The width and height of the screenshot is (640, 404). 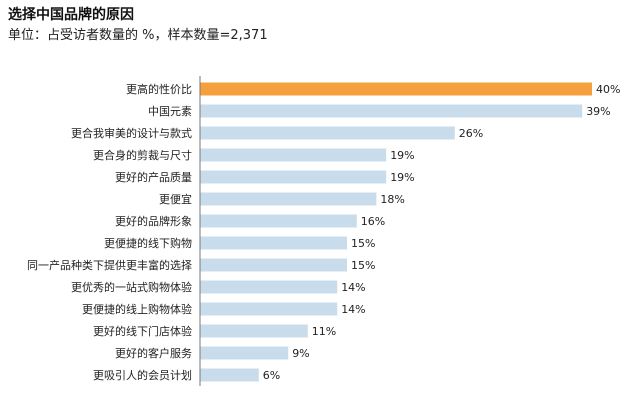 What do you see at coordinates (159, 89) in the screenshot?
I see `category-label: 更高的性价比` at bounding box center [159, 89].